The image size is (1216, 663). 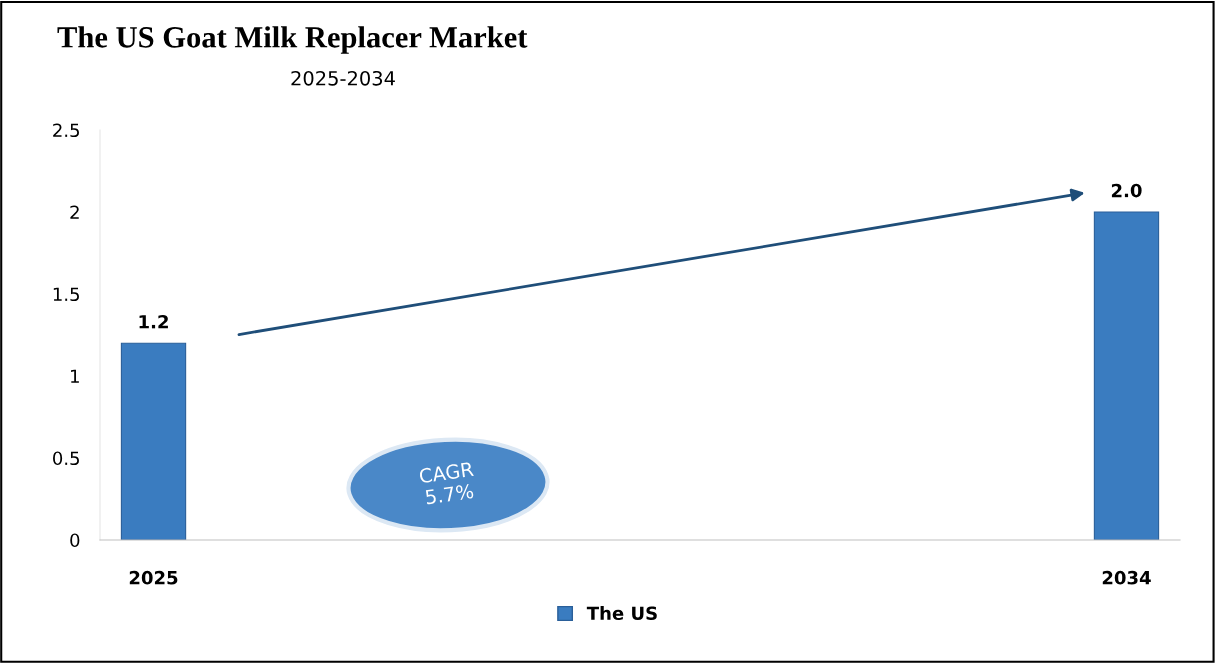 What do you see at coordinates (1126, 577) in the screenshot?
I see `x-tick-label: 2034` at bounding box center [1126, 577].